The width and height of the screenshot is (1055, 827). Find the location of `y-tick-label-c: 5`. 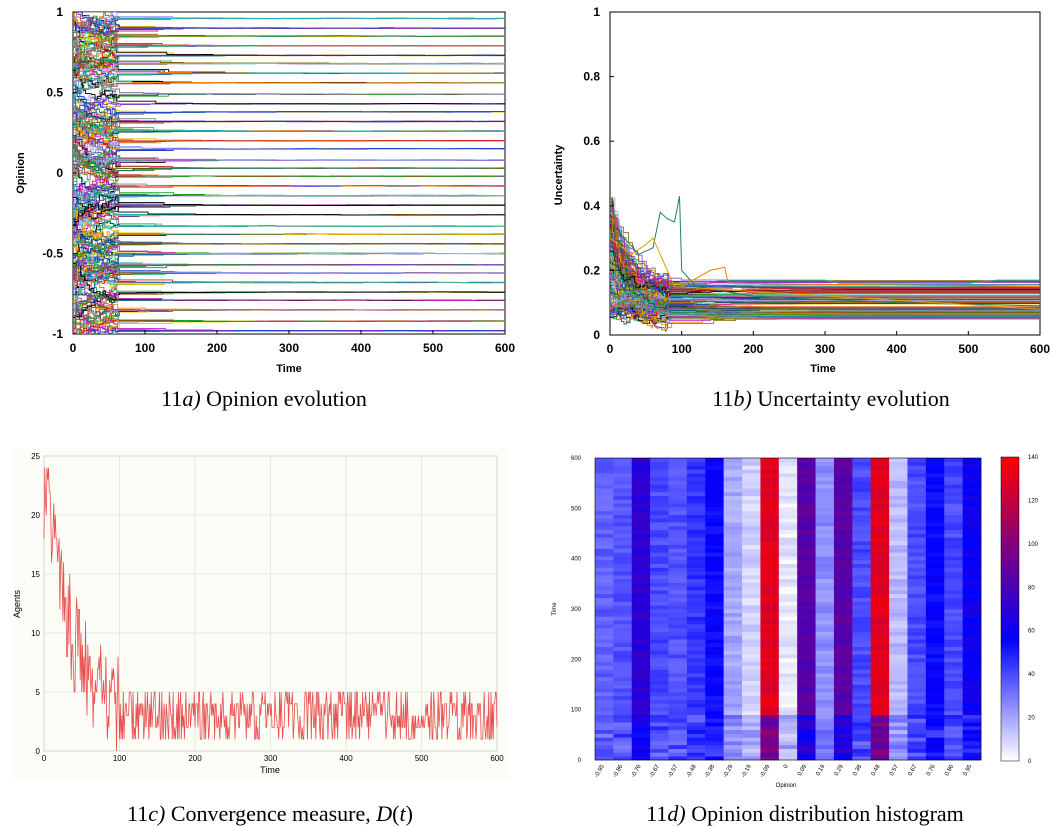

y-tick-label-c: 5 is located at coordinates (38, 692).